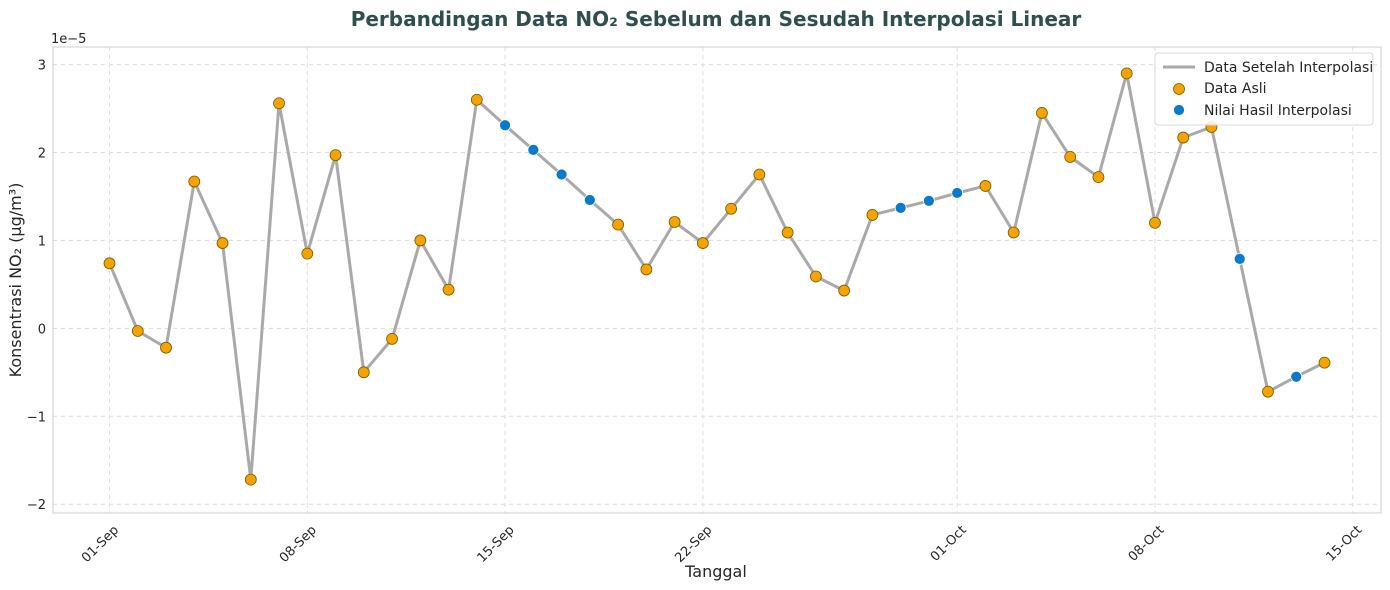 This screenshot has width=1390, height=590. What do you see at coordinates (1288, 68) in the screenshot?
I see `legend-label-interpolated-line: Data Setelah Interpolasi` at bounding box center [1288, 68].